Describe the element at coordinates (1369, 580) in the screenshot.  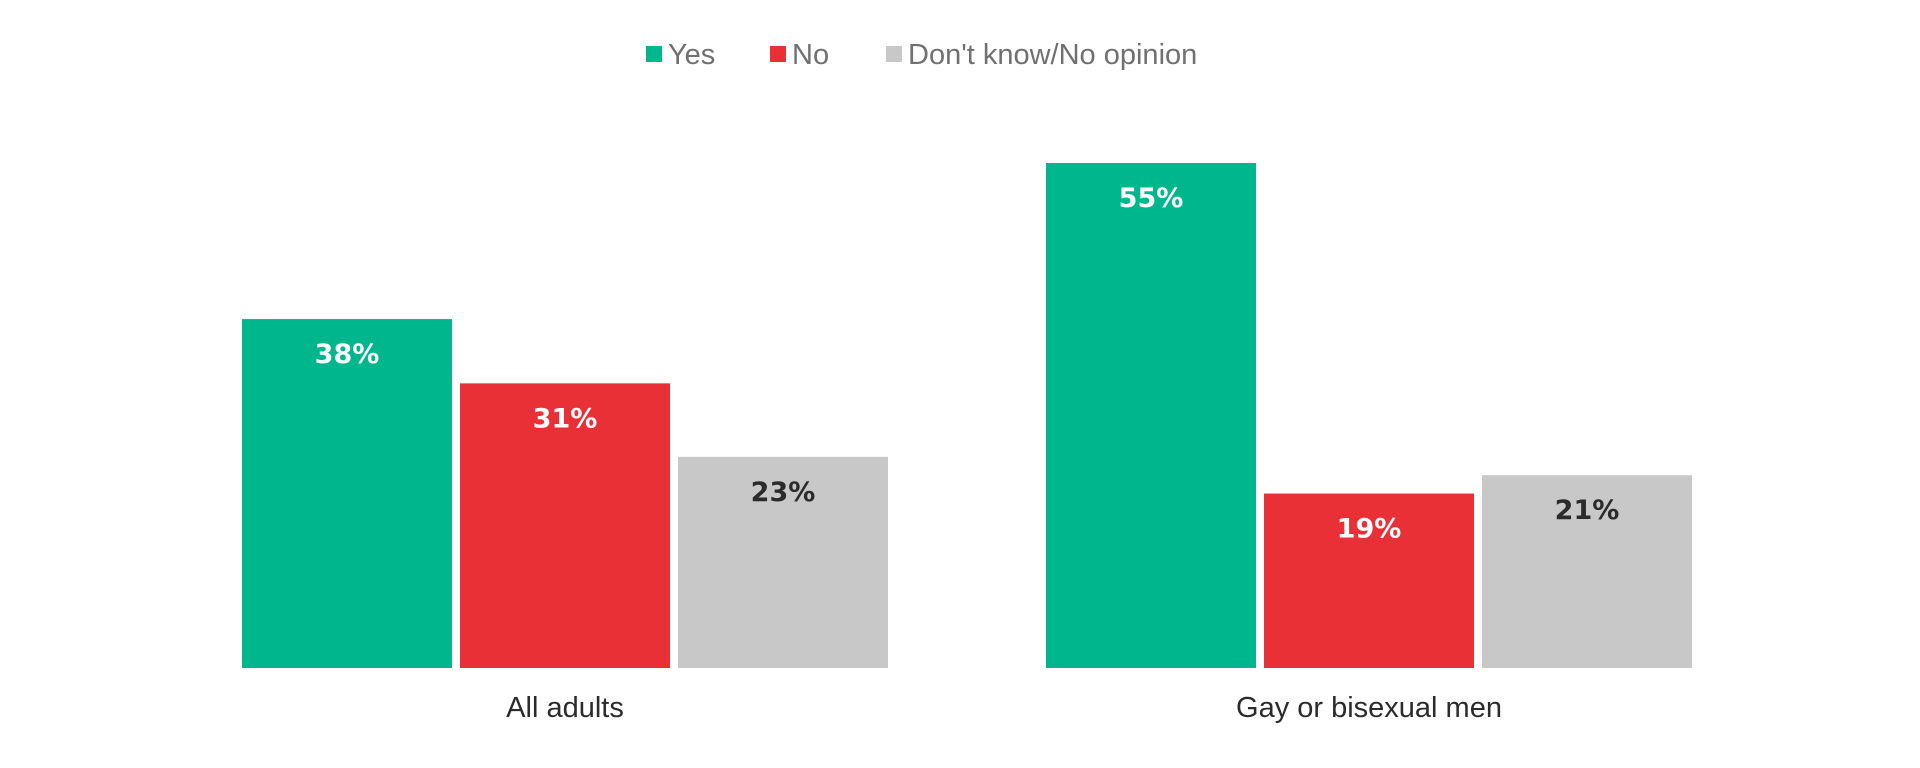
I see `bar-gay-or-bisexual-men-no` at that location.